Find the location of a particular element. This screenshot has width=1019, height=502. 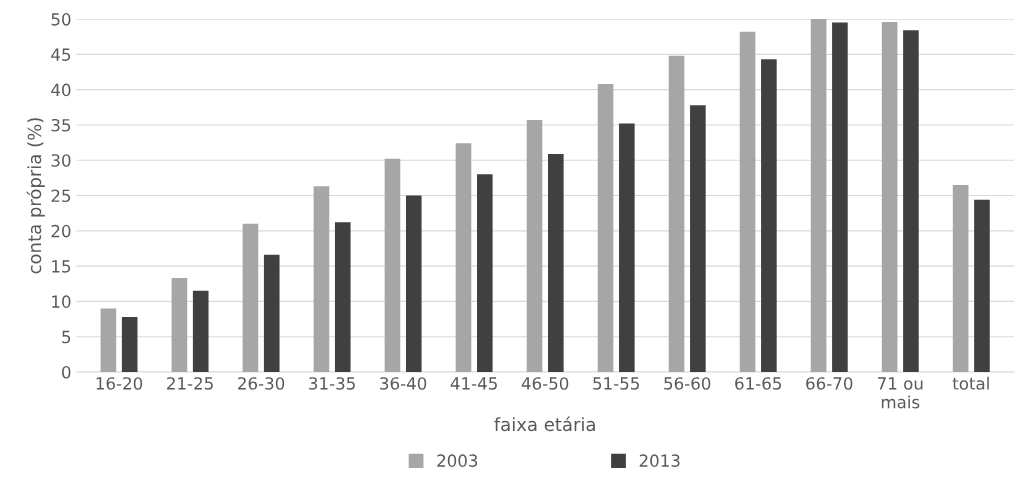

x-tick-label: 71 ou mais is located at coordinates (900, 393).